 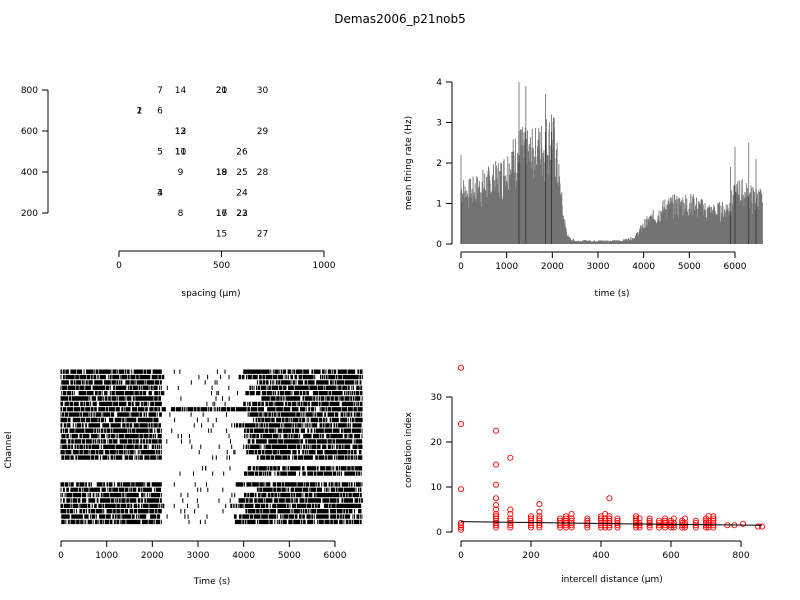 I want to click on corr-fit-line, so click(x=611, y=523).